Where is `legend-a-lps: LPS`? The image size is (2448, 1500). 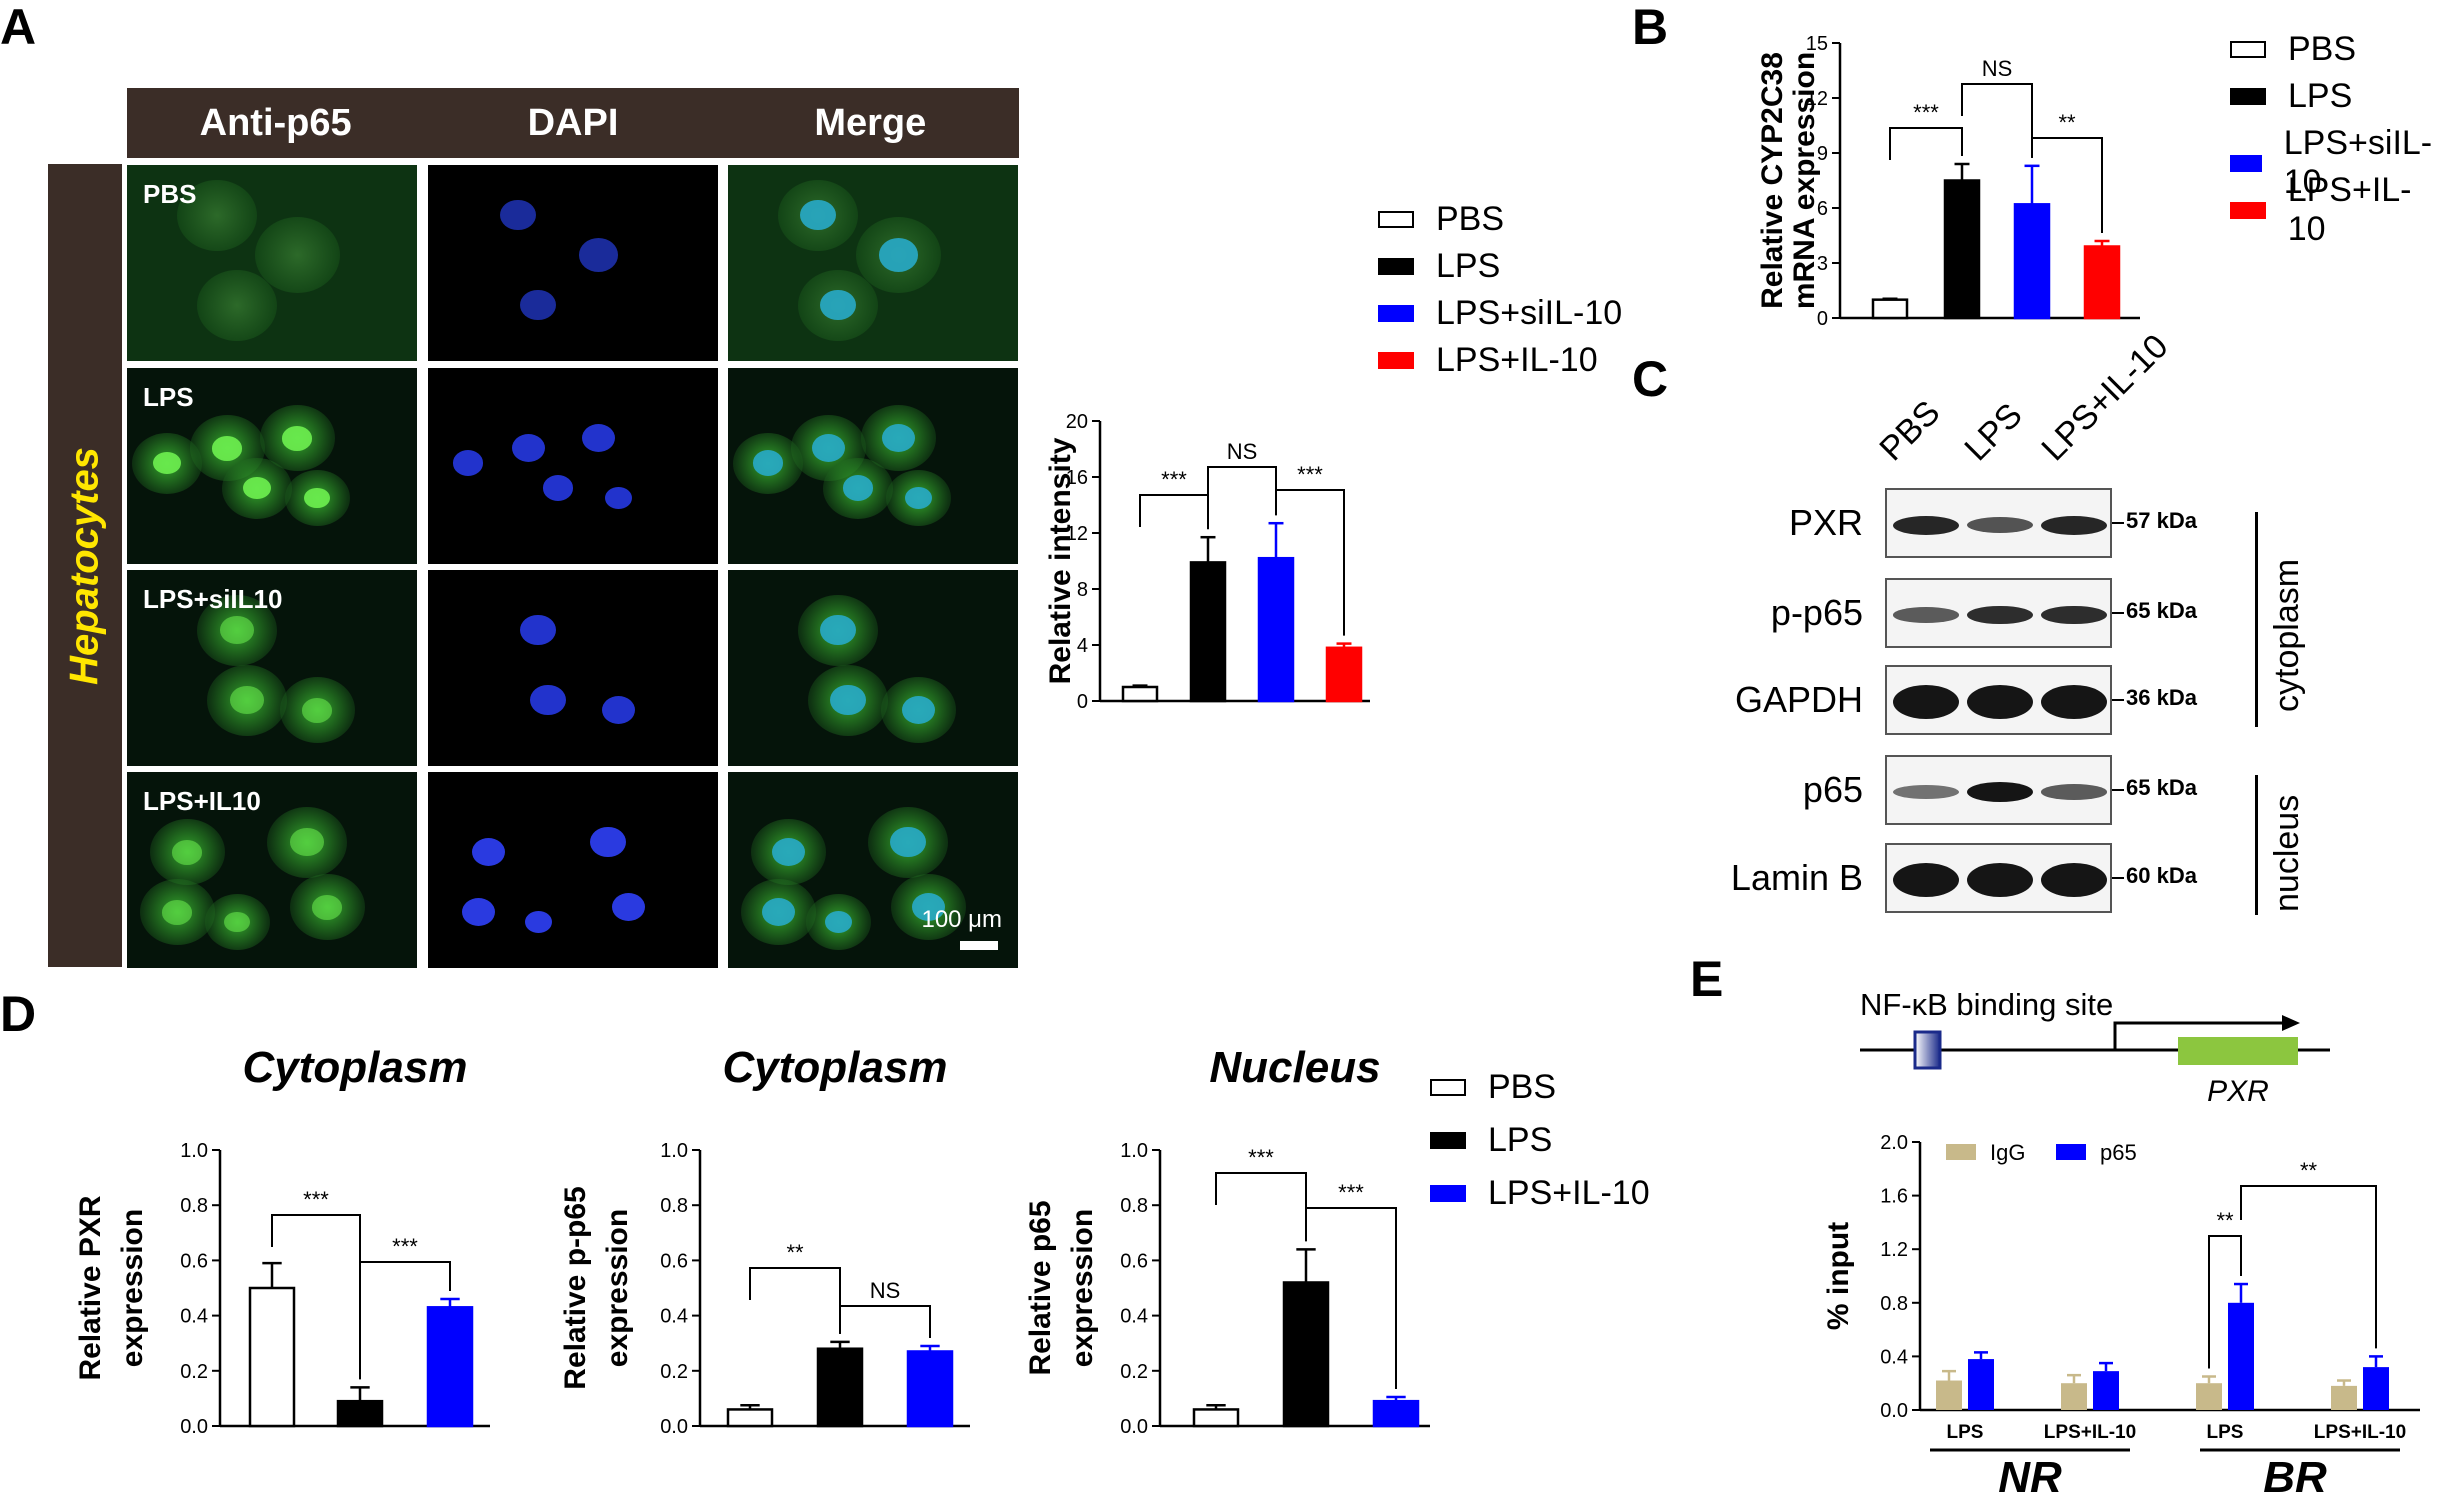
legend-a-lps: LPS is located at coordinates (1439, 266).